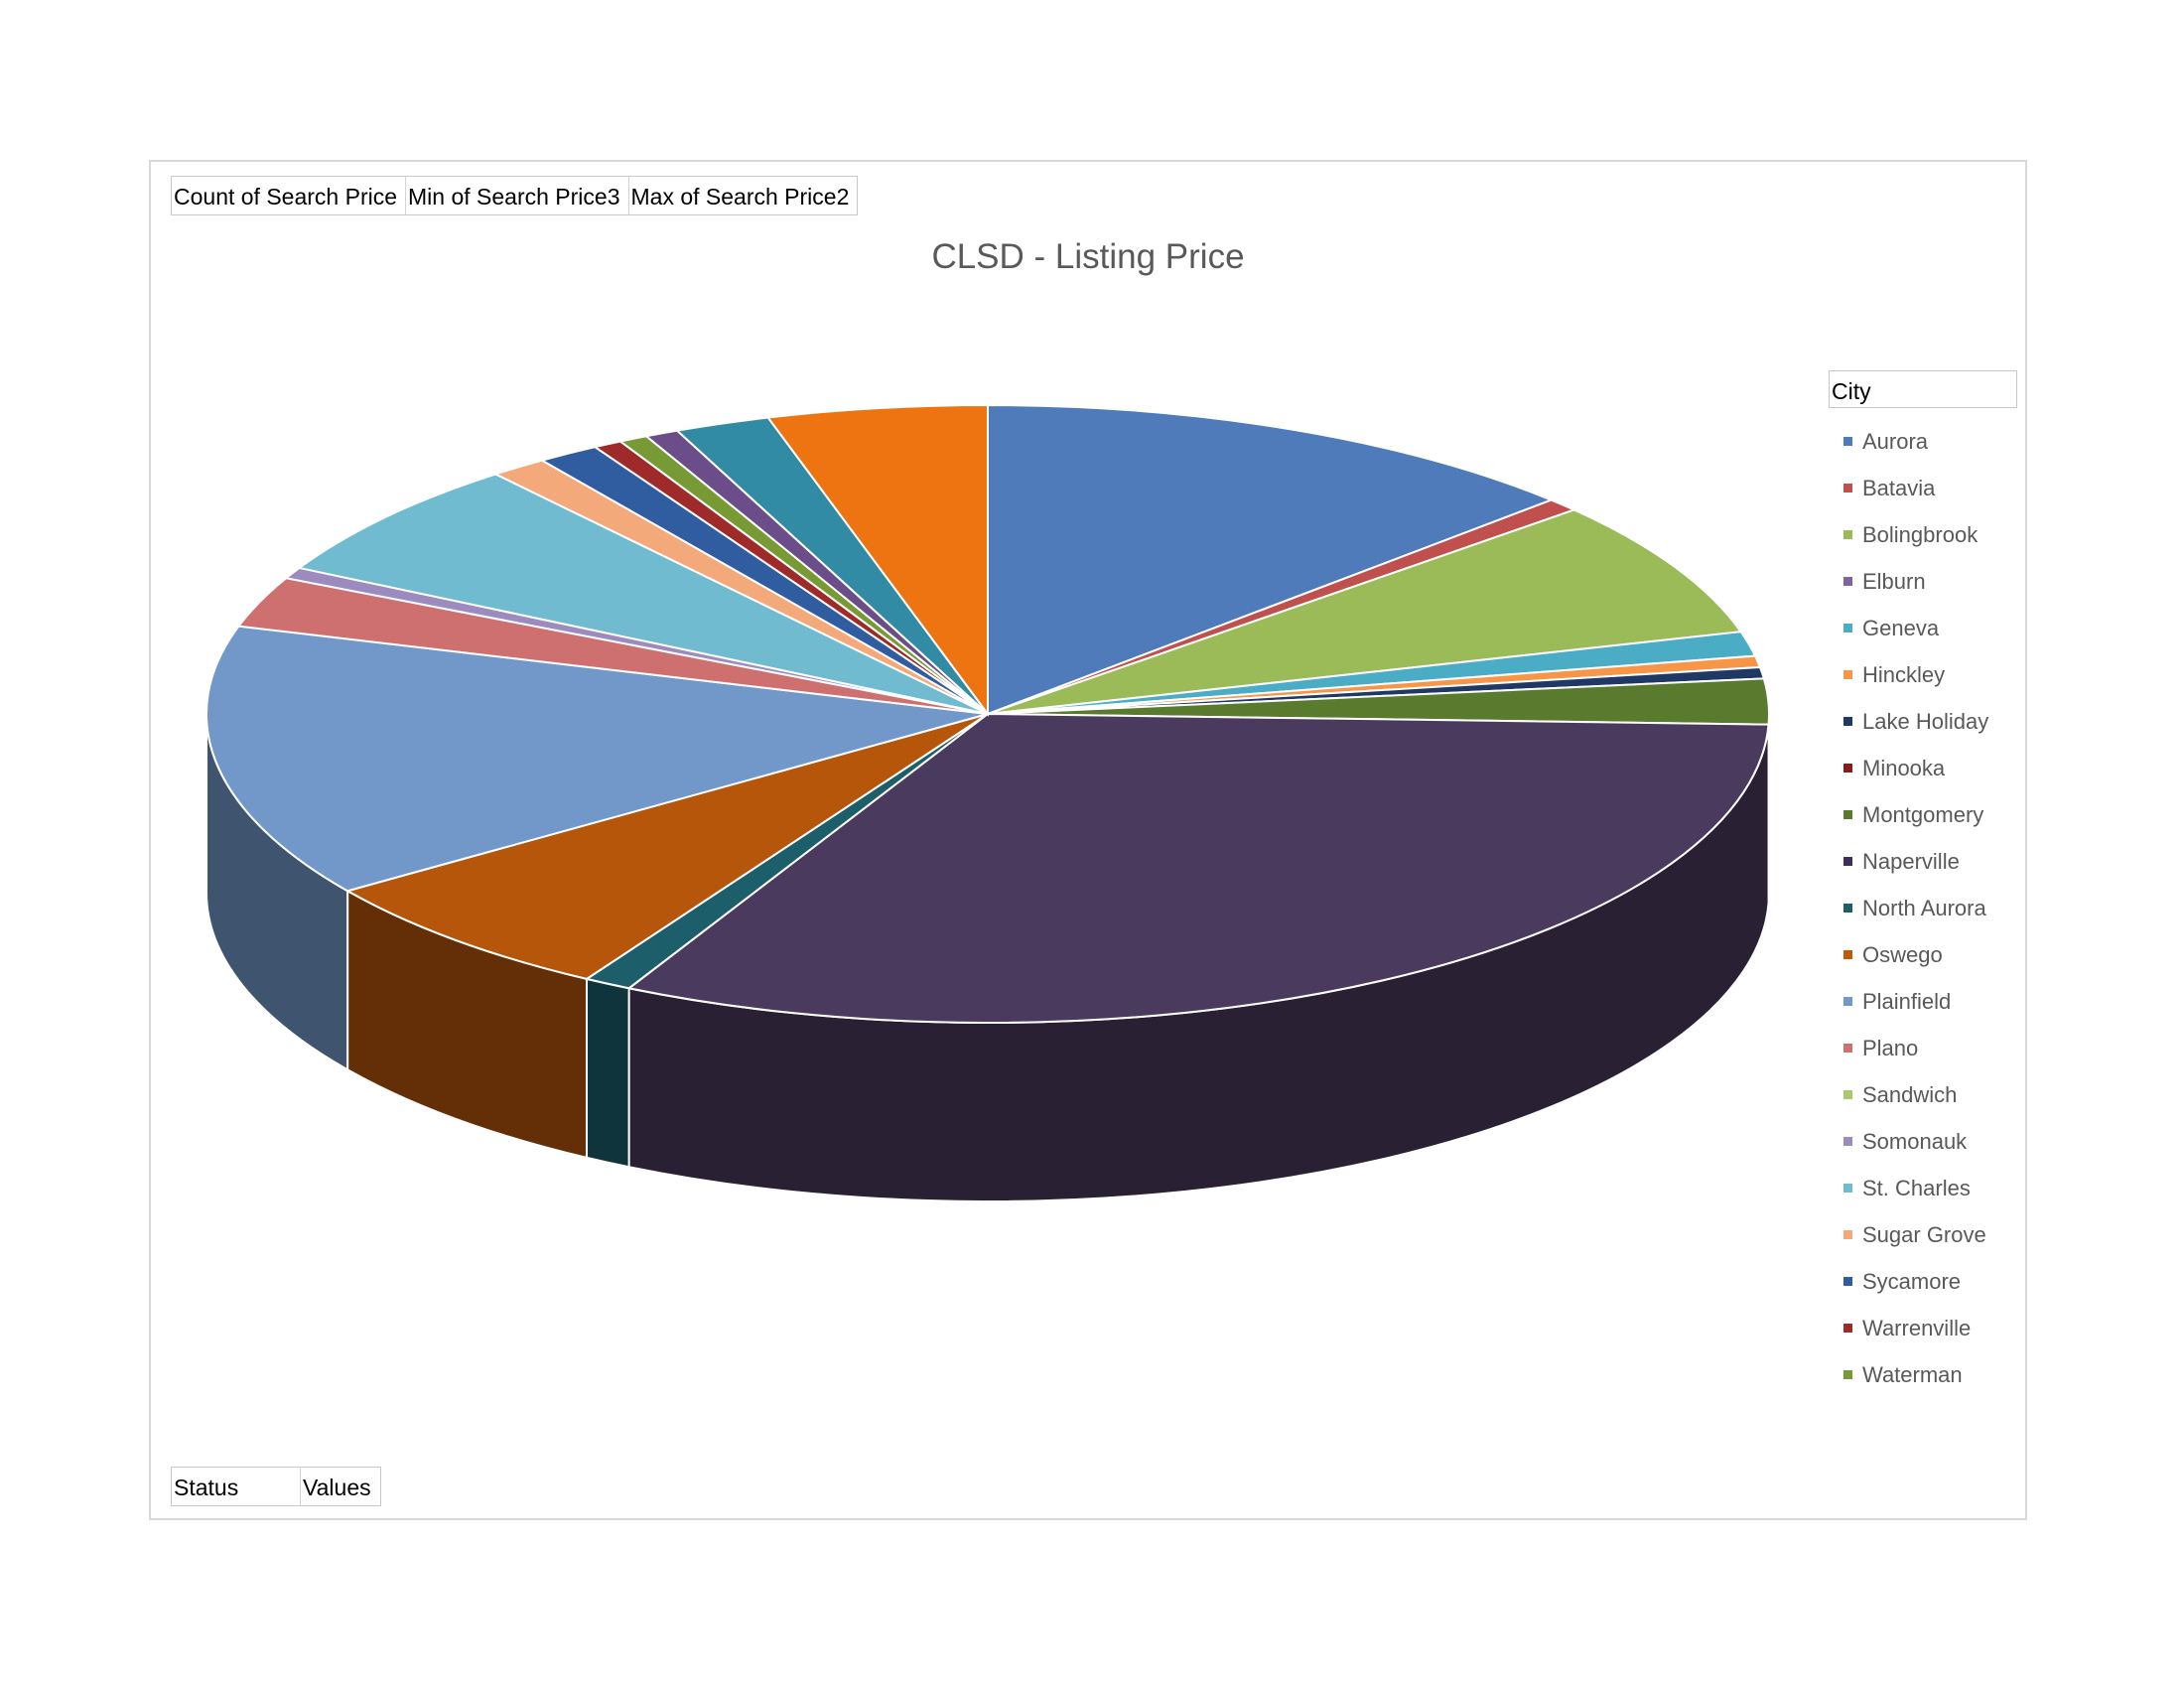 Image resolution: width=2184 pixels, height=1689 pixels. I want to click on legend-item: Oswego, so click(1923, 955).